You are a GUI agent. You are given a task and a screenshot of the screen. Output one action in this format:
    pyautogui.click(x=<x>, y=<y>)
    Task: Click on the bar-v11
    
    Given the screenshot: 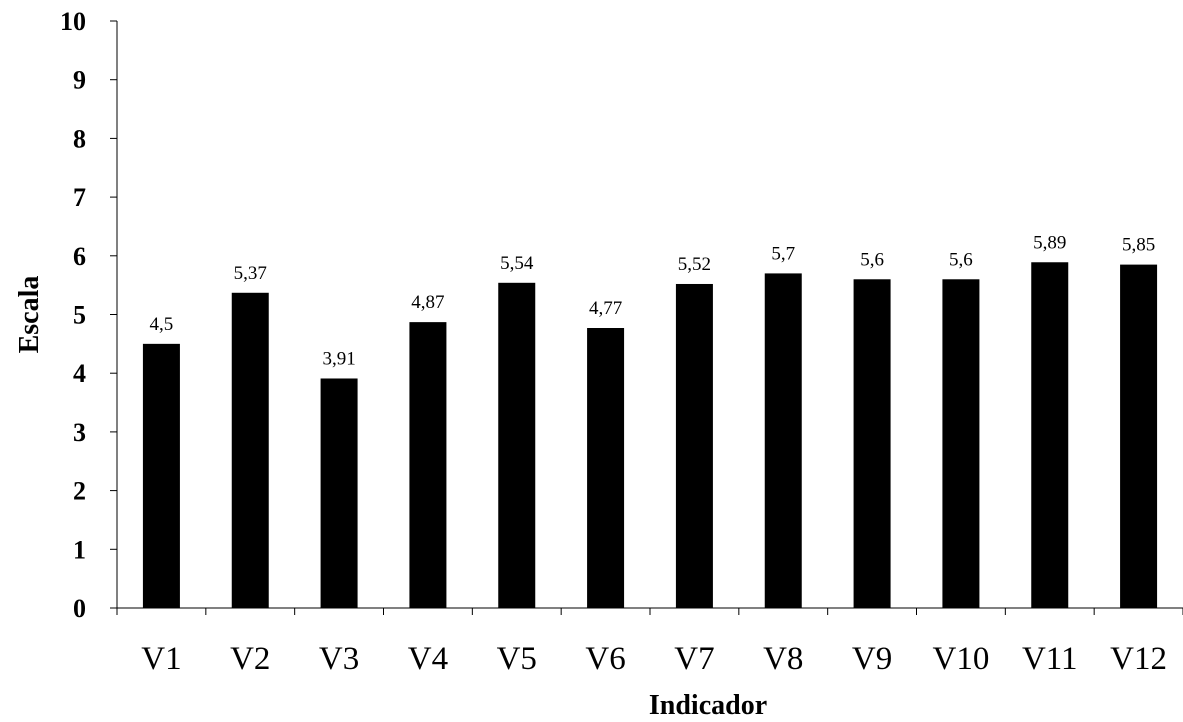 What is the action you would take?
    pyautogui.click(x=1050, y=435)
    